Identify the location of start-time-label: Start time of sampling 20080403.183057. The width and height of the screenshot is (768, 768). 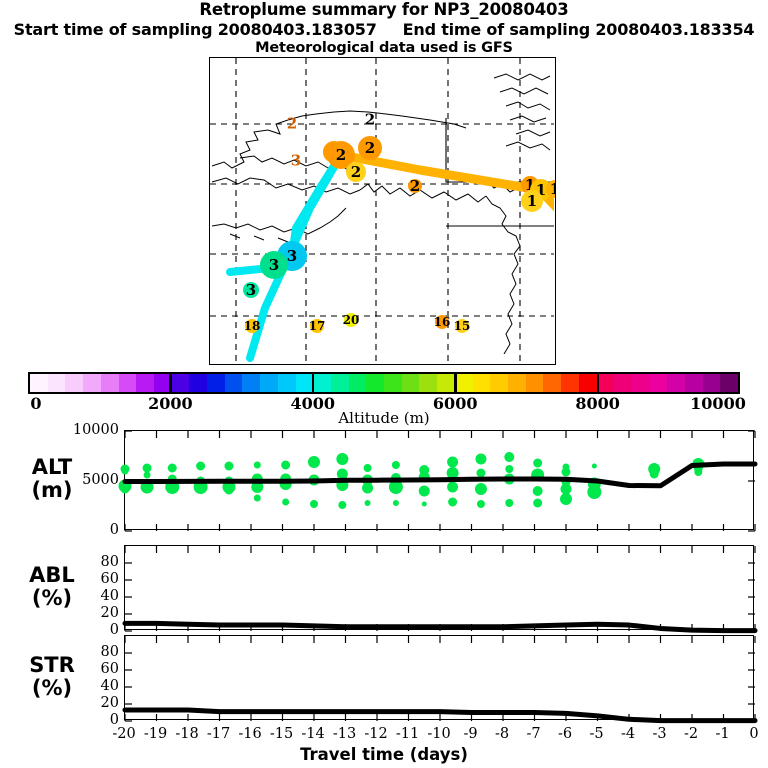
(195, 29).